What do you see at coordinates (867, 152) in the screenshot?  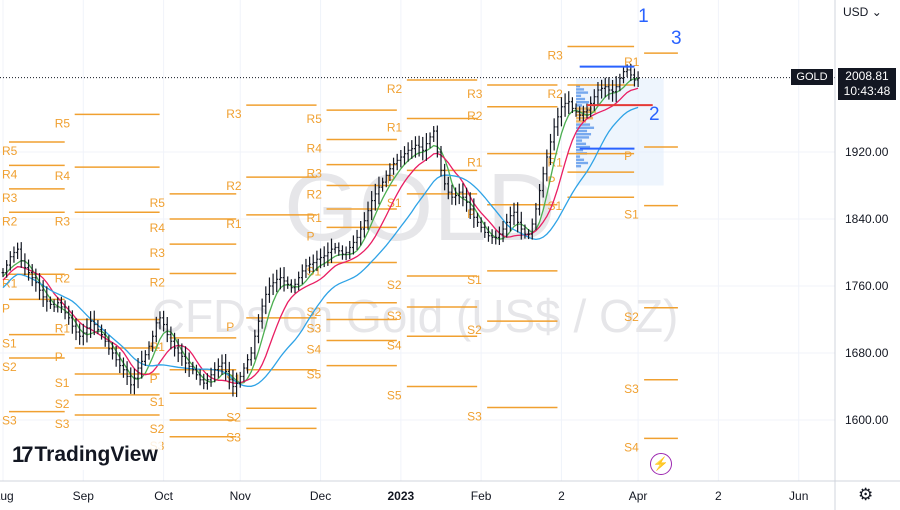 I see `price-tick-label: 1920.00` at bounding box center [867, 152].